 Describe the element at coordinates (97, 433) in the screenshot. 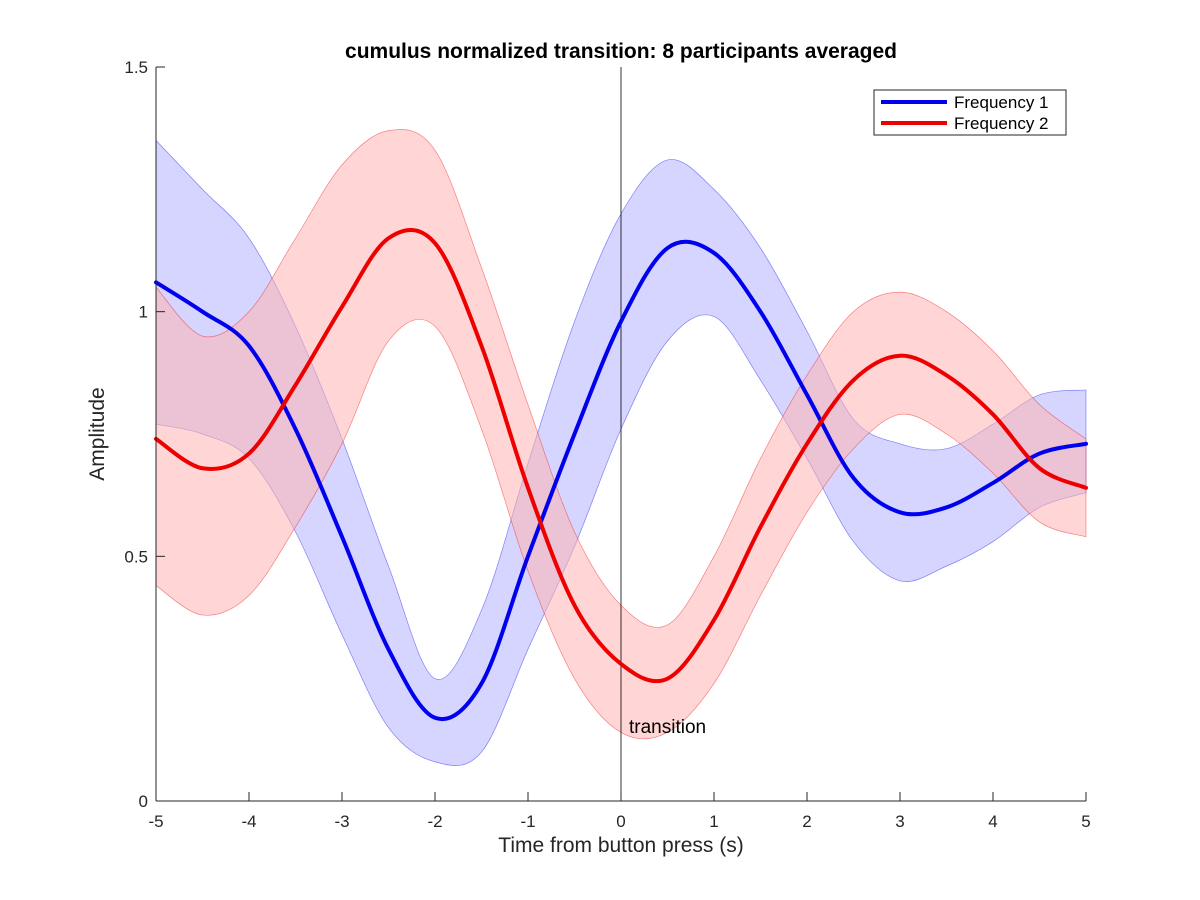

I see `y-axis-label: Amplitude` at that location.